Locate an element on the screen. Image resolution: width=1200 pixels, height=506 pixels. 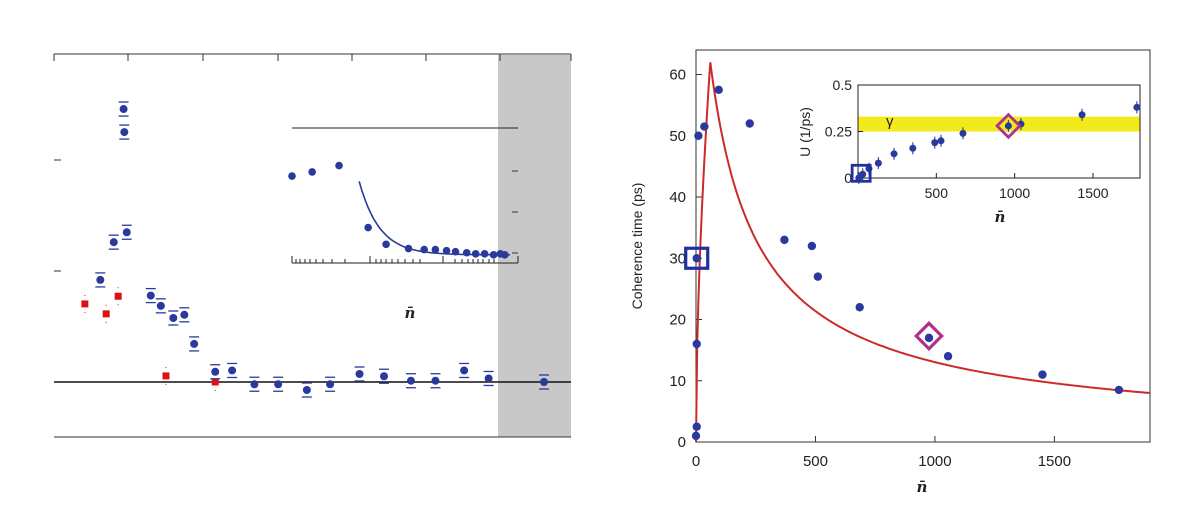
right-x-tick-label: 500 is located at coordinates (815, 461).